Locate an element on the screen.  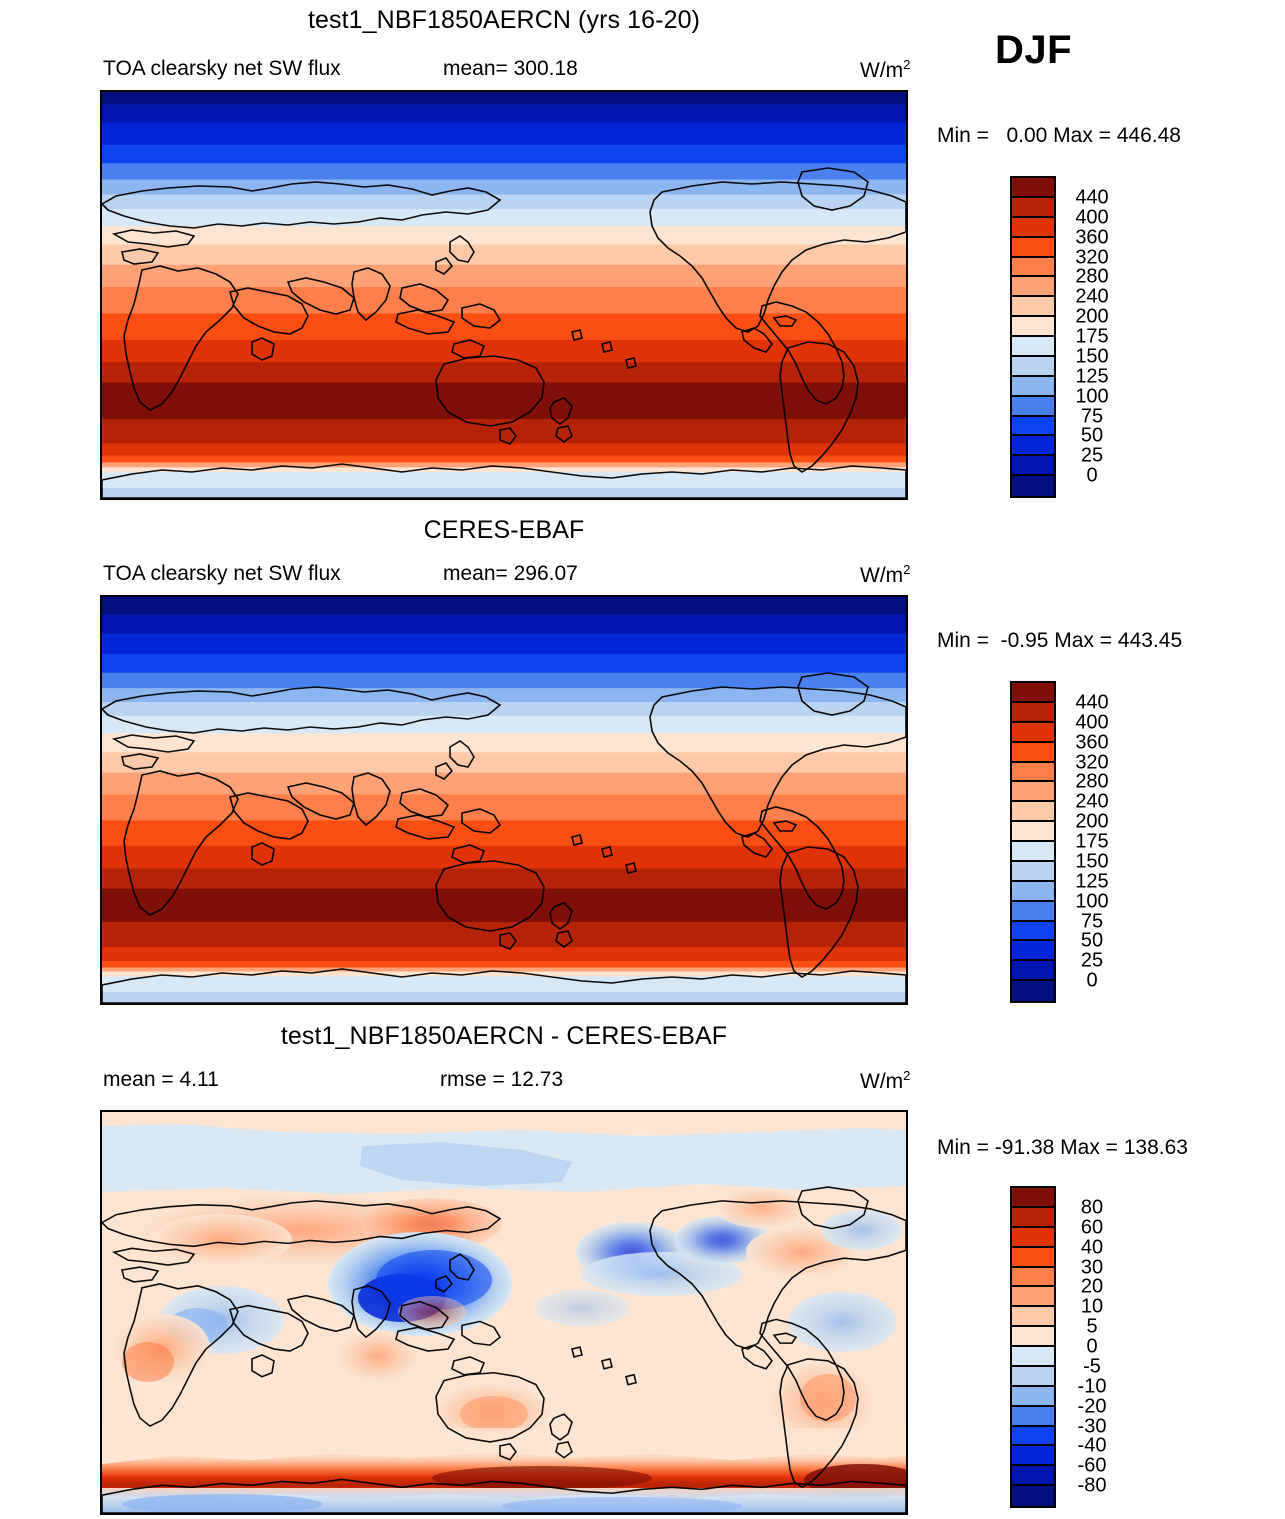
panel-rmse-diff: rmse = 12.73 is located at coordinates (502, 1079).